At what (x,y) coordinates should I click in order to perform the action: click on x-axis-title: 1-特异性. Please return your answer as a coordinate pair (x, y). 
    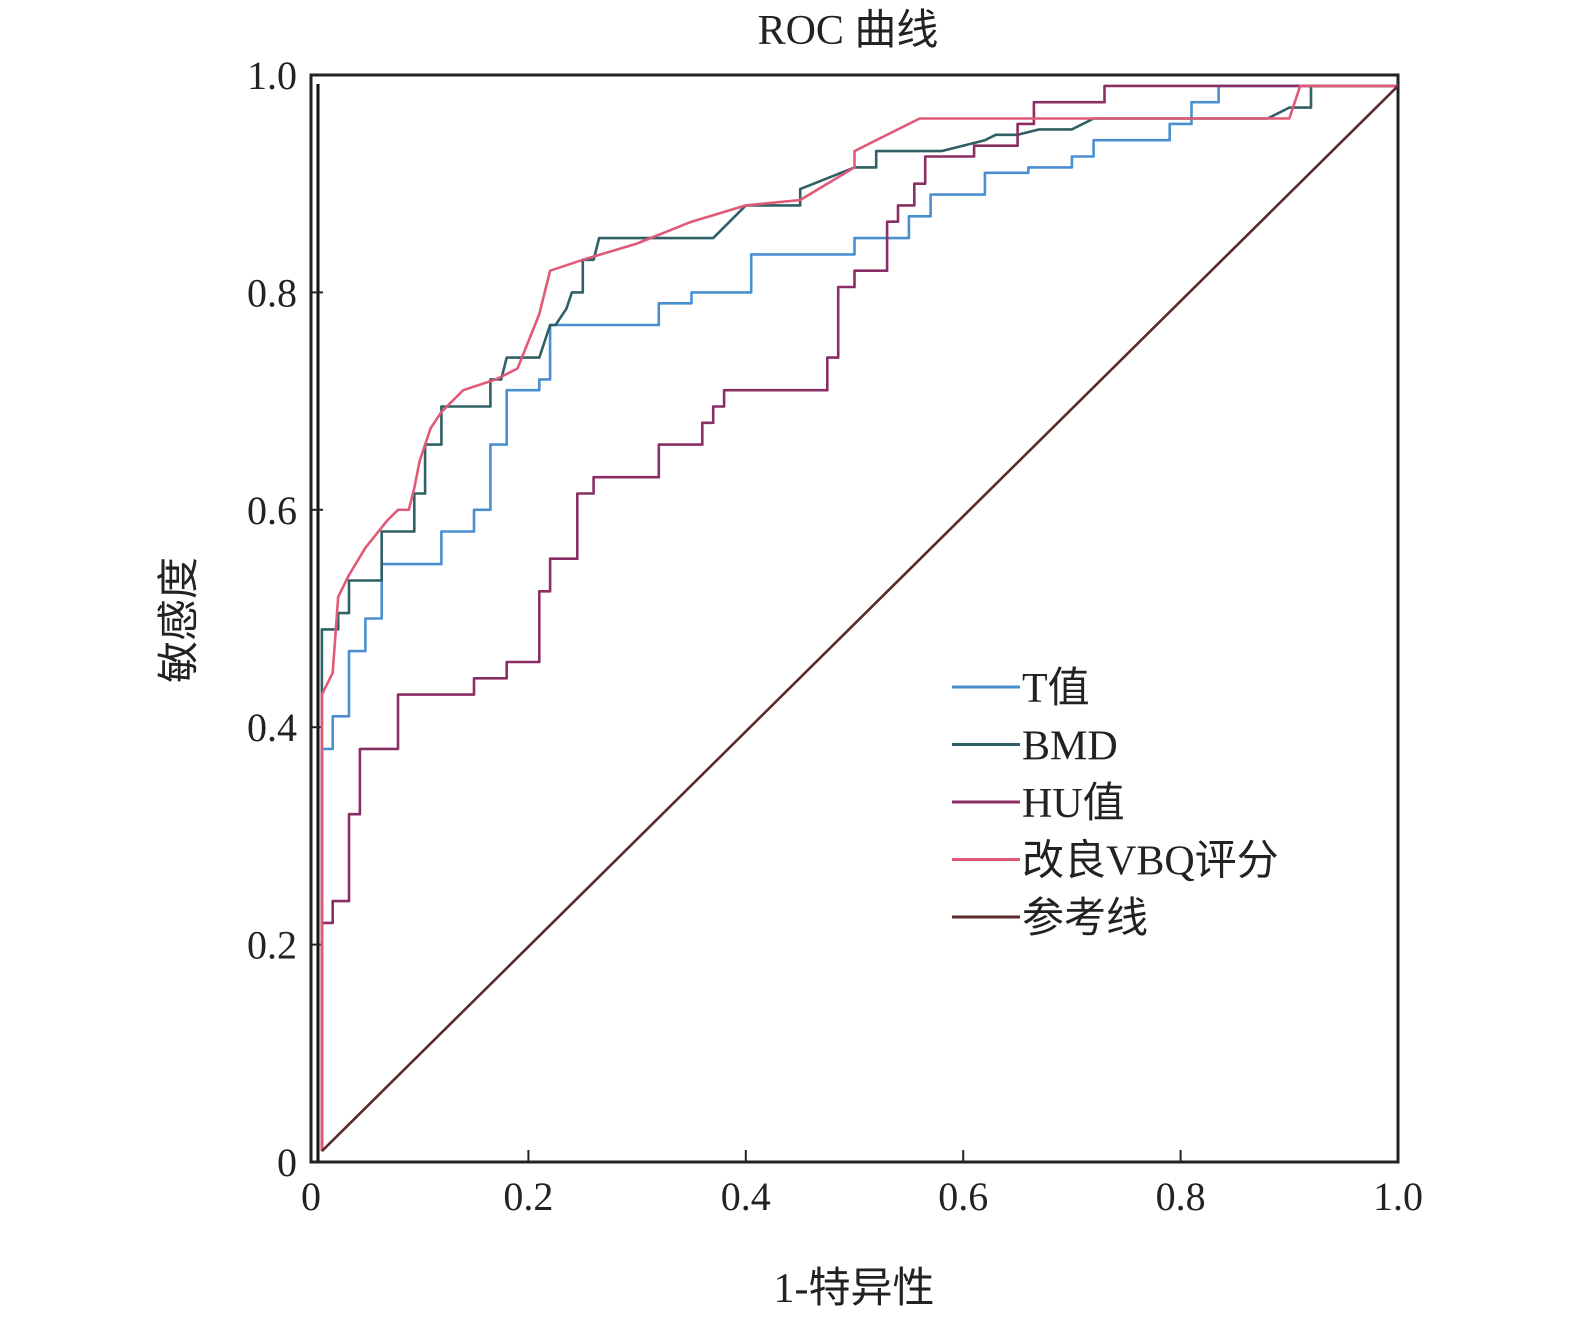
    Looking at the image, I should click on (854, 1289).